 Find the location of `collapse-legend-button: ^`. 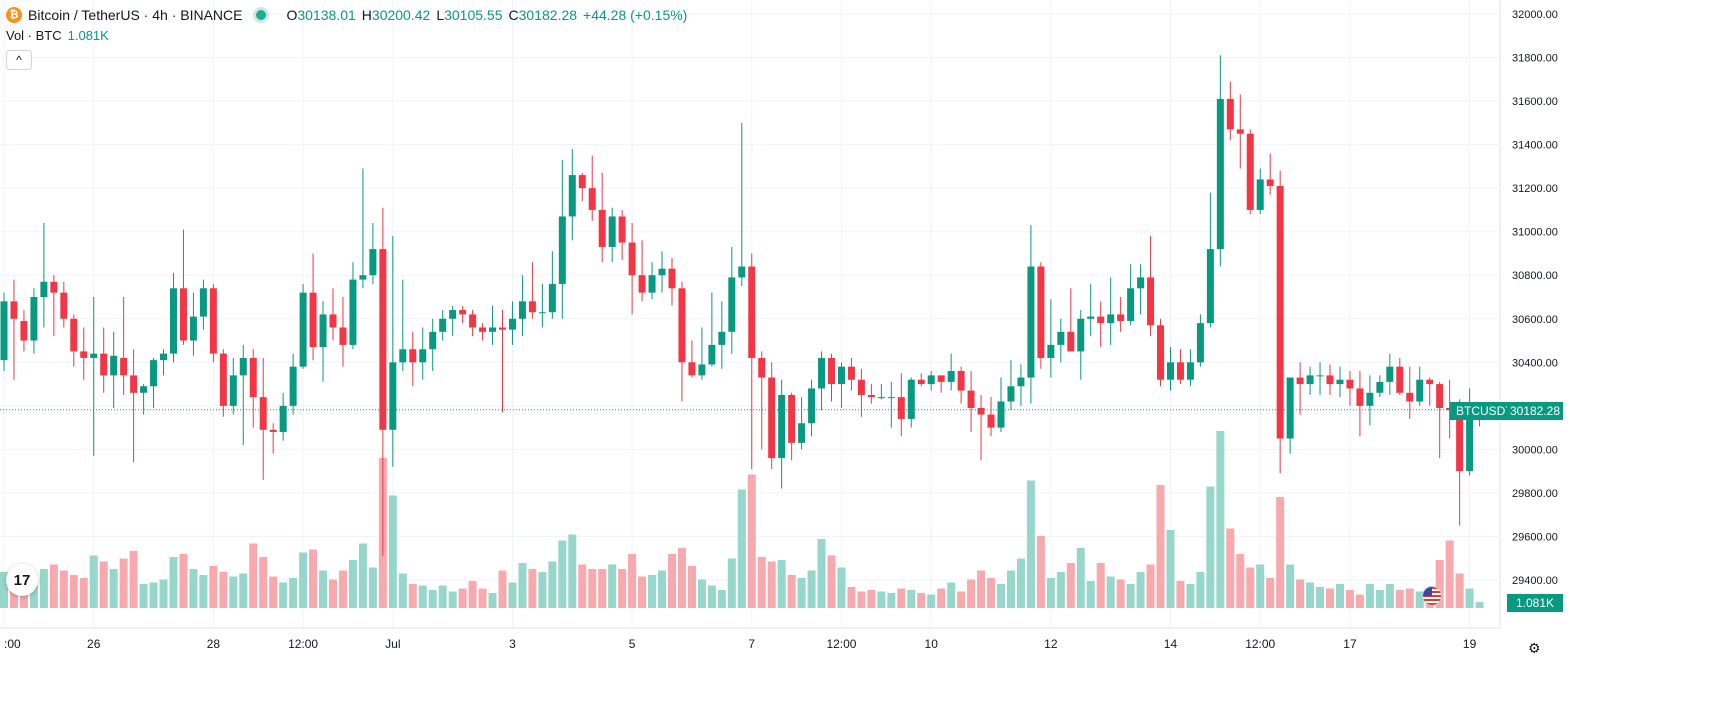

collapse-legend-button: ^ is located at coordinates (19, 60).